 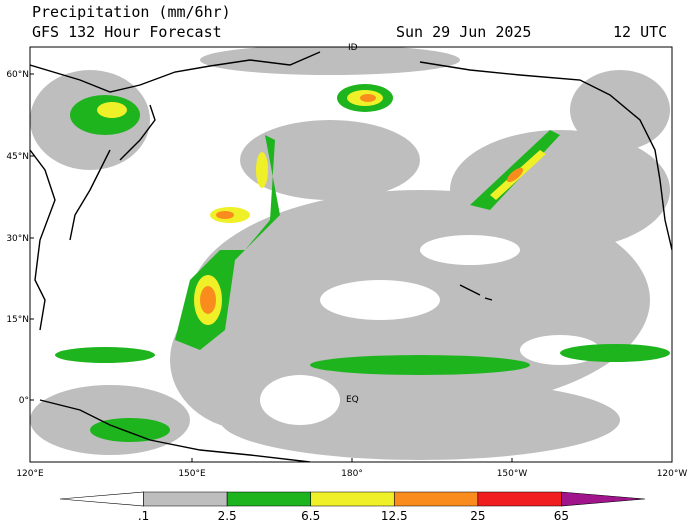 What do you see at coordinates (394, 516) in the screenshot?
I see `colorbar-label: 12.5` at bounding box center [394, 516].